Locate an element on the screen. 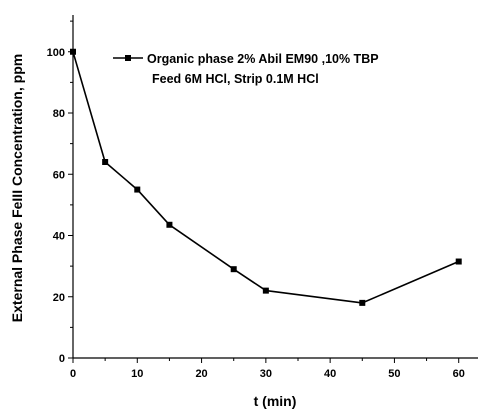  x-tick-label-40: 40 is located at coordinates (330, 374).